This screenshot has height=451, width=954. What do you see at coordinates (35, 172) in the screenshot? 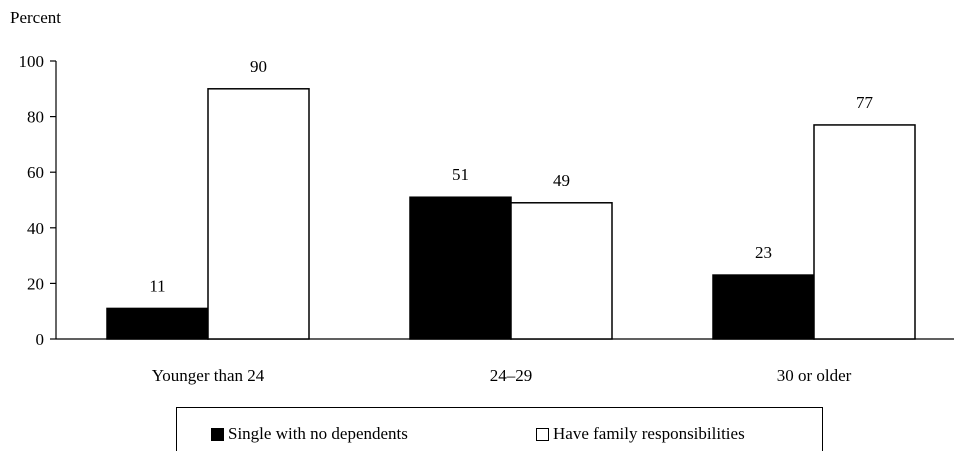
I see `y-tick-label: 60` at bounding box center [35, 172].